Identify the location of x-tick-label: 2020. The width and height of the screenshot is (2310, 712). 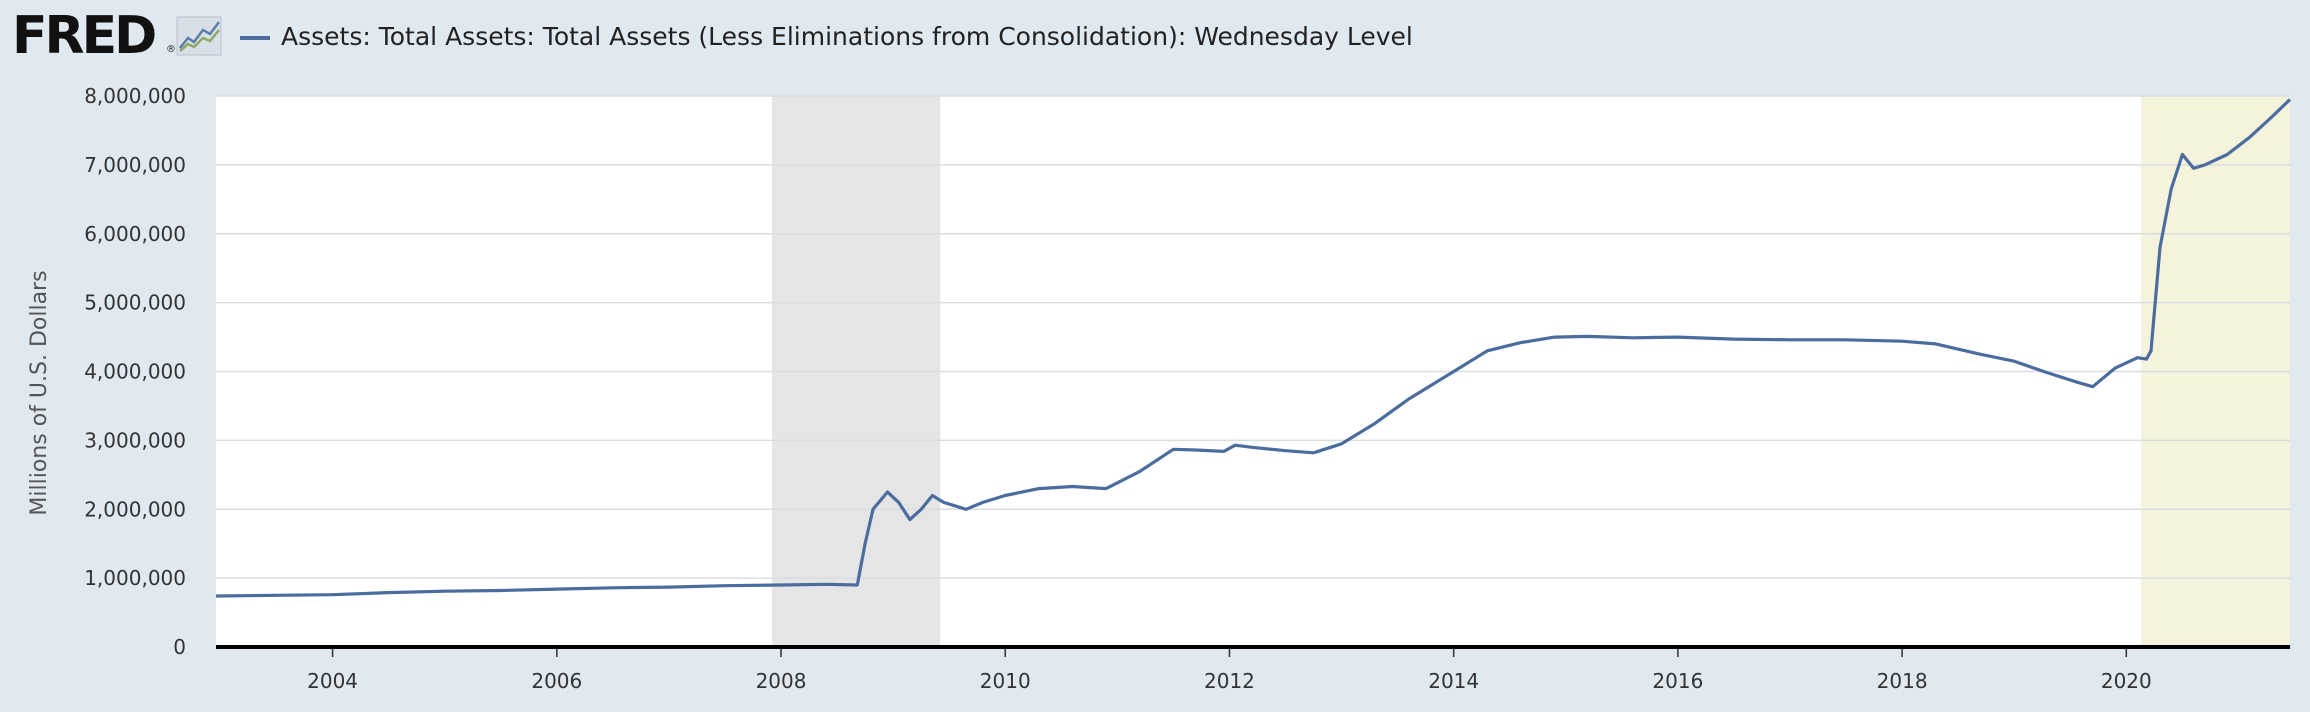
(2126, 681).